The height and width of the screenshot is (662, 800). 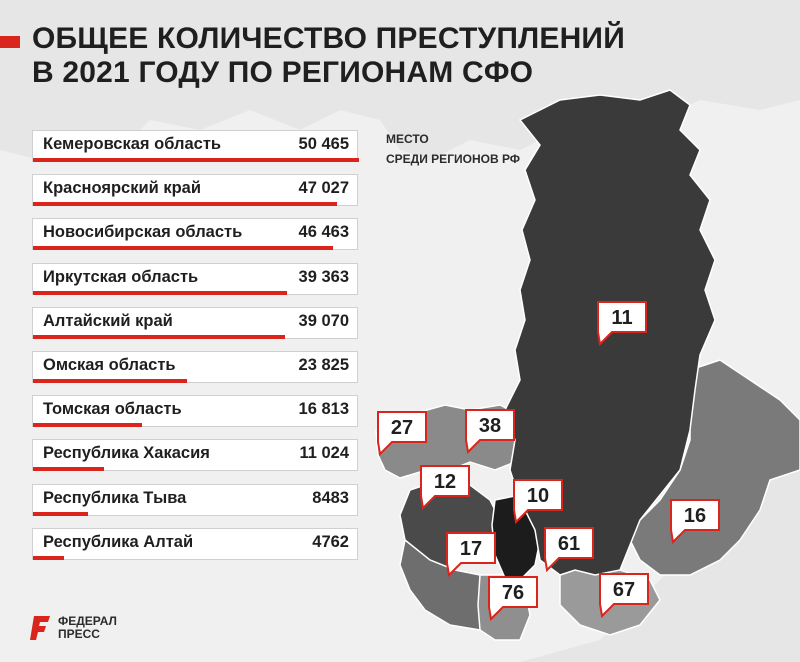 I want to click on fedpress-logo-icon, so click(x=40, y=628).